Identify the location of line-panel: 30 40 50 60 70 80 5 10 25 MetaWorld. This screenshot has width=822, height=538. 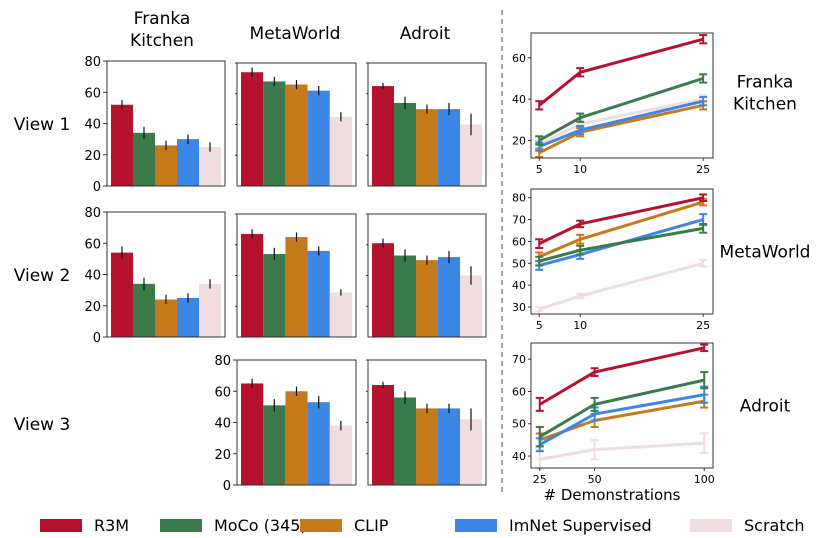
(661, 260).